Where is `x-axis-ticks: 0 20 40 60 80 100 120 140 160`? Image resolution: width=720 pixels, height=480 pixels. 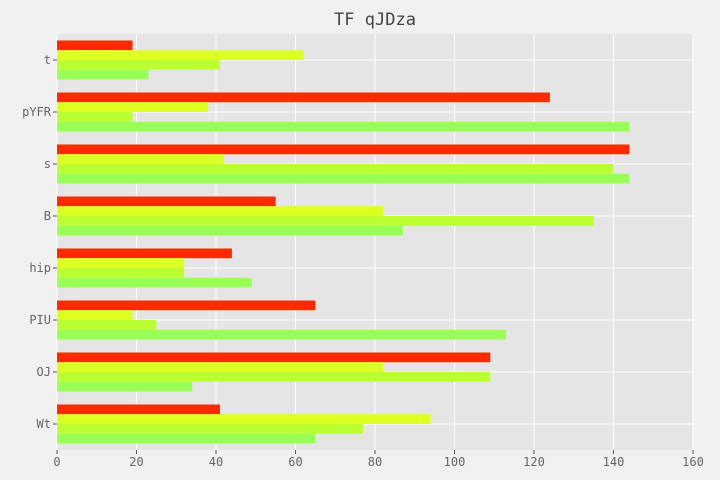
x-axis-ticks: 0 20 40 60 80 100 120 140 160 is located at coordinates (378, 459).